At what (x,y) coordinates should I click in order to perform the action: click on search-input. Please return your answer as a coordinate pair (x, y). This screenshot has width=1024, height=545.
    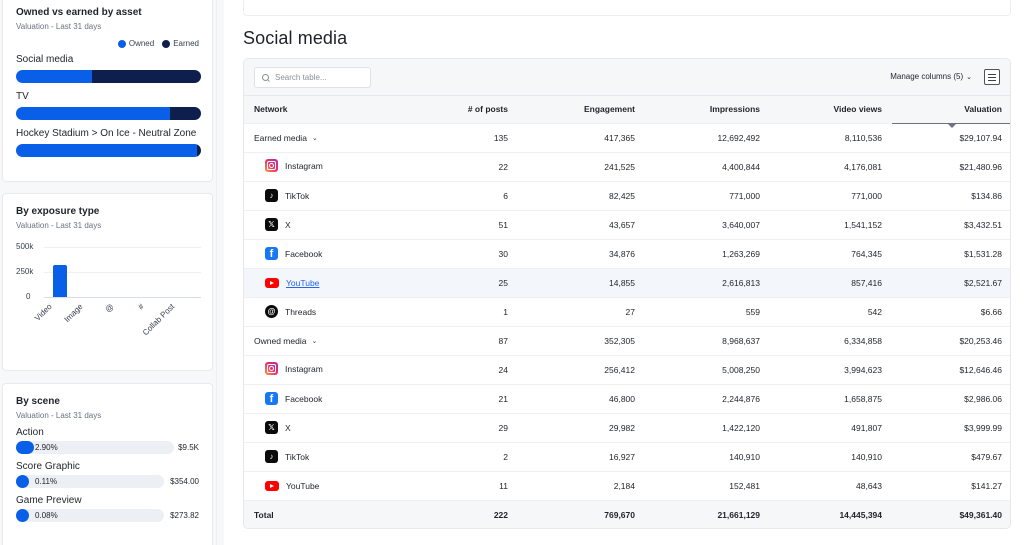
    Looking at the image, I should click on (320, 77).